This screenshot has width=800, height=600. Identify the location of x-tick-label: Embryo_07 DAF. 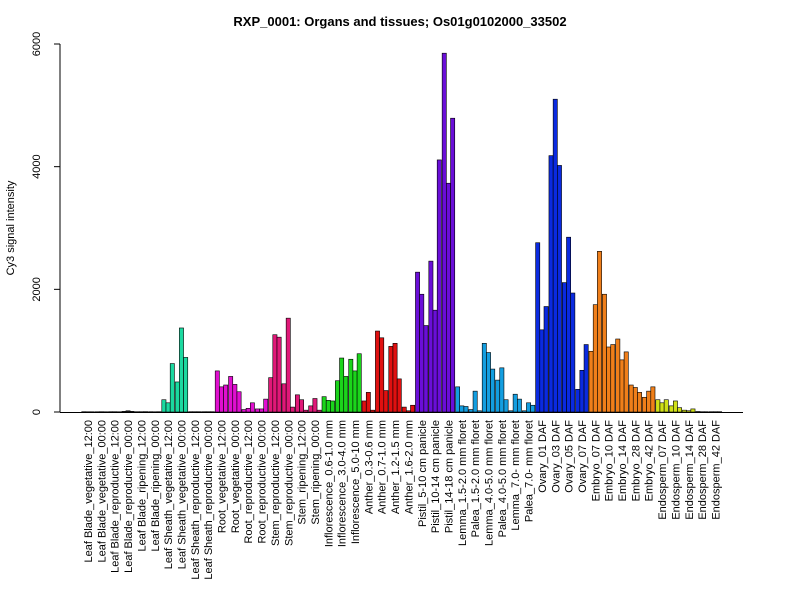
(596, 461).